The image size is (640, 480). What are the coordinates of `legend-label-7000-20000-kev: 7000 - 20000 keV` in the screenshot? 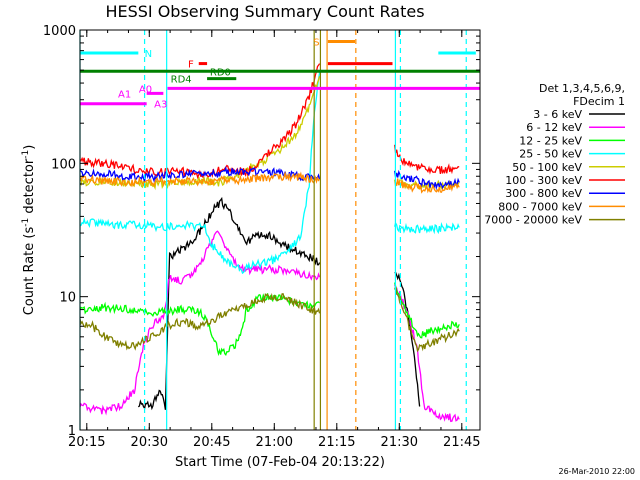 It's located at (533, 220).